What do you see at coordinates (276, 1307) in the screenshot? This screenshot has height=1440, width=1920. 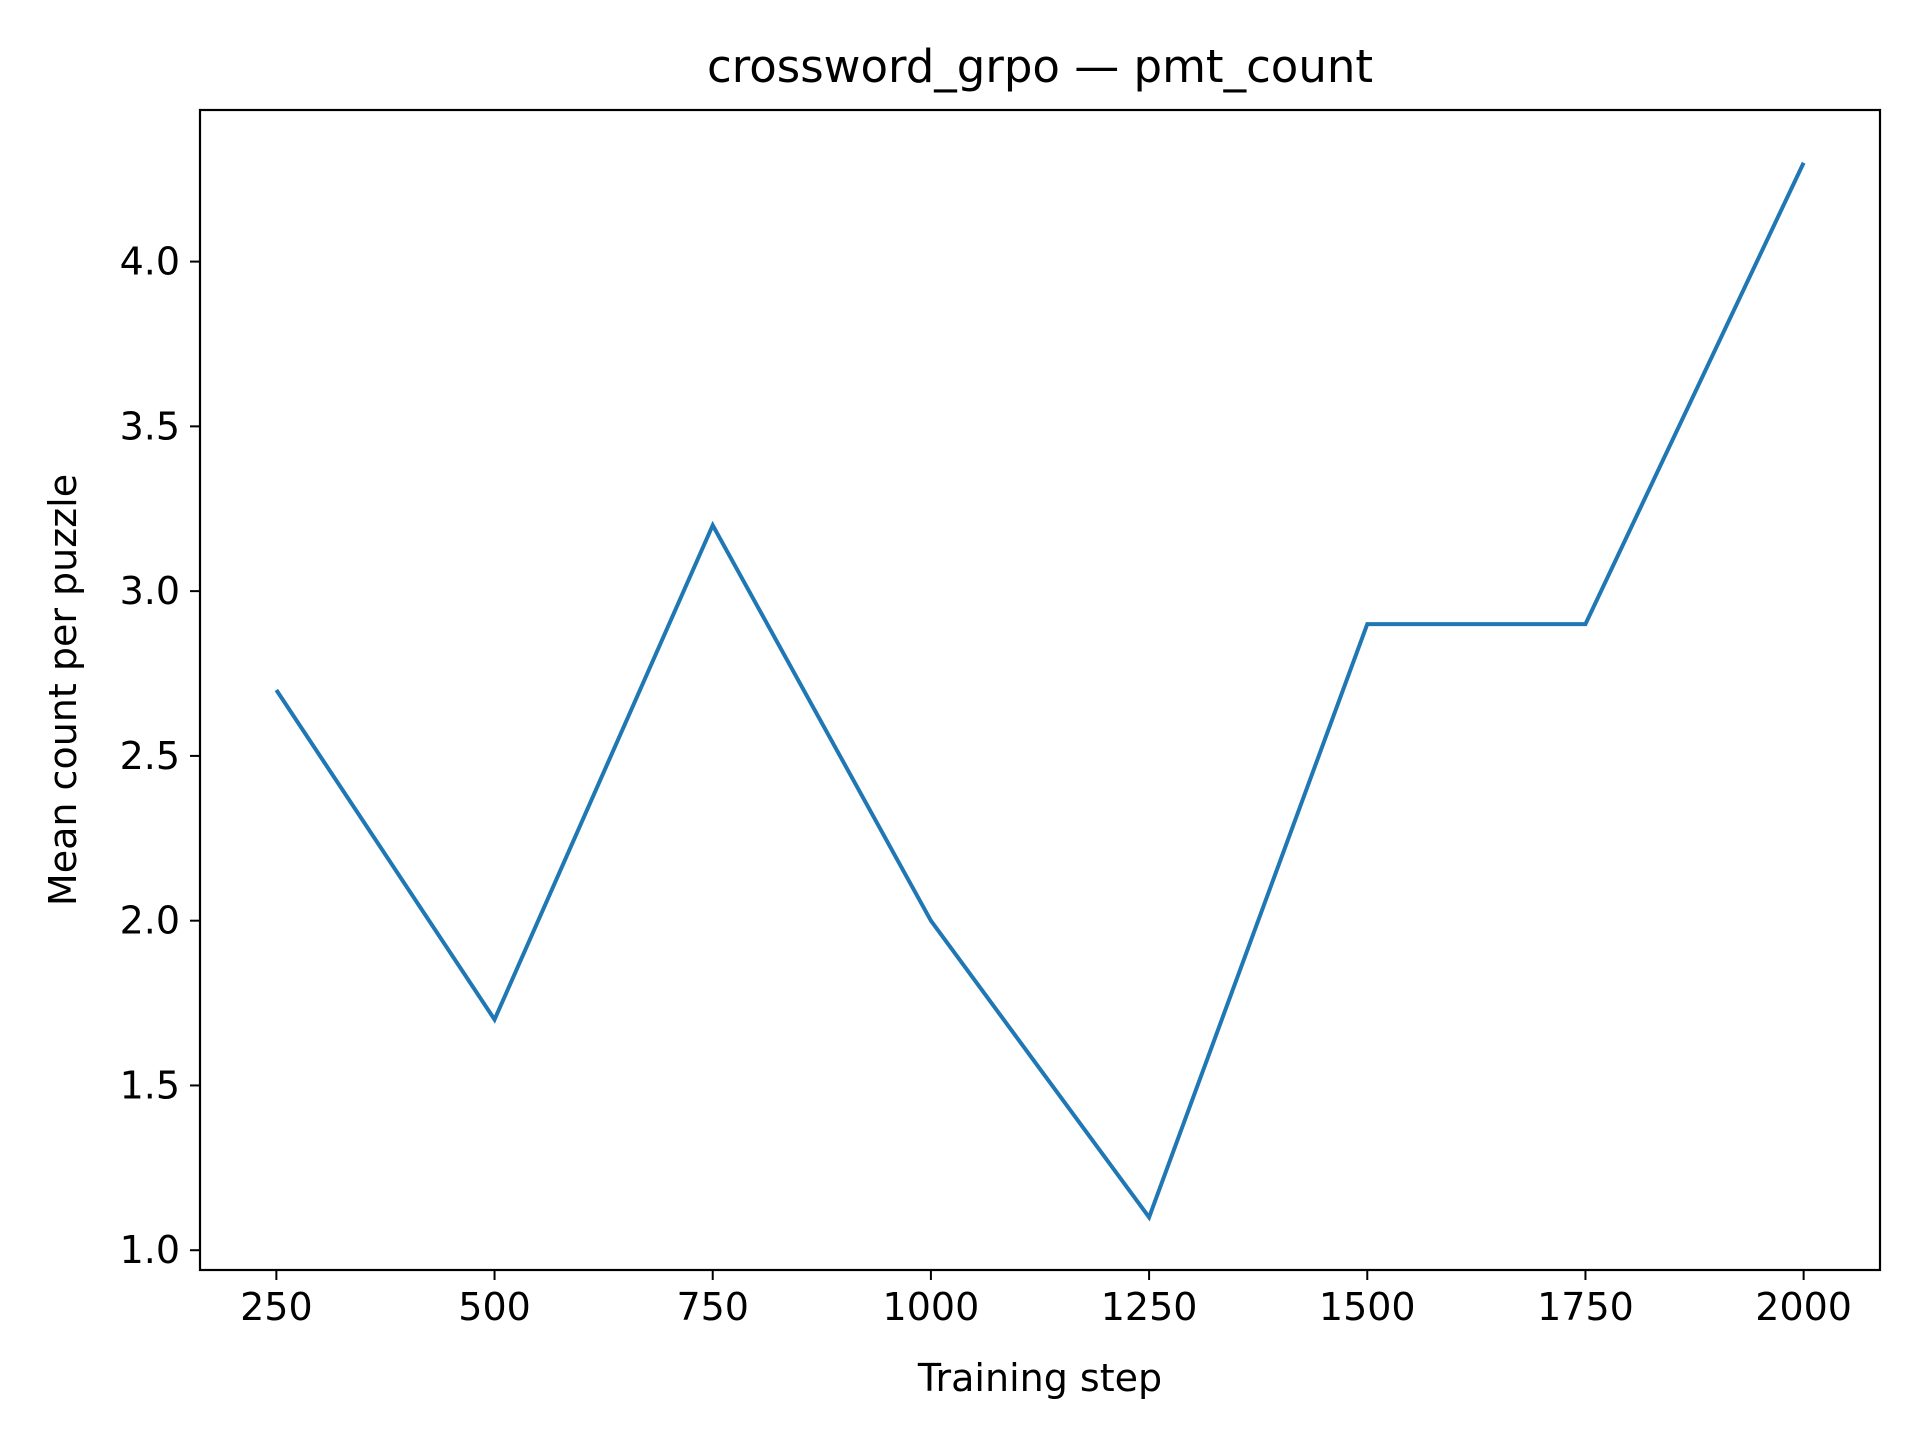 I see `x-tick-label: 250` at bounding box center [276, 1307].